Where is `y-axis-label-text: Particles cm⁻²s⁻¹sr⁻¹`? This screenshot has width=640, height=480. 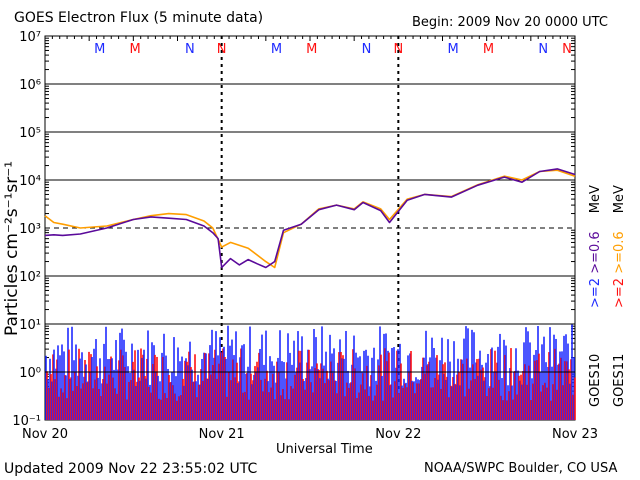
y-axis-label-text: Particles cm⁻²s⁻¹sr⁻¹ is located at coordinates (12, 248).